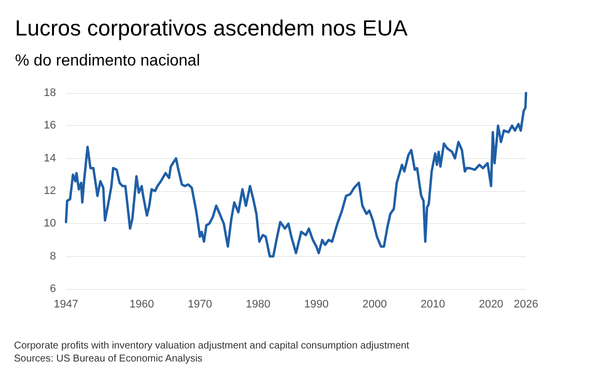 The height and width of the screenshot is (377, 599). Describe the element at coordinates (316, 304) in the screenshot. I see `x-tick-label: 1990` at that location.